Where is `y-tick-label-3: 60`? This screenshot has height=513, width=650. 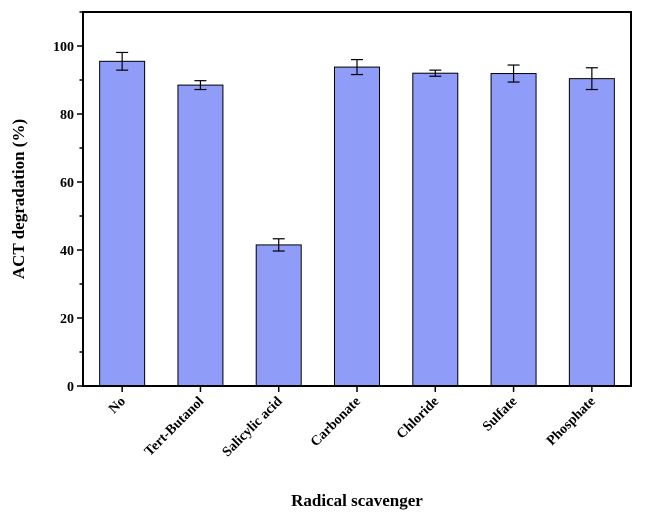
y-tick-label-3: 60 is located at coordinates (67, 183).